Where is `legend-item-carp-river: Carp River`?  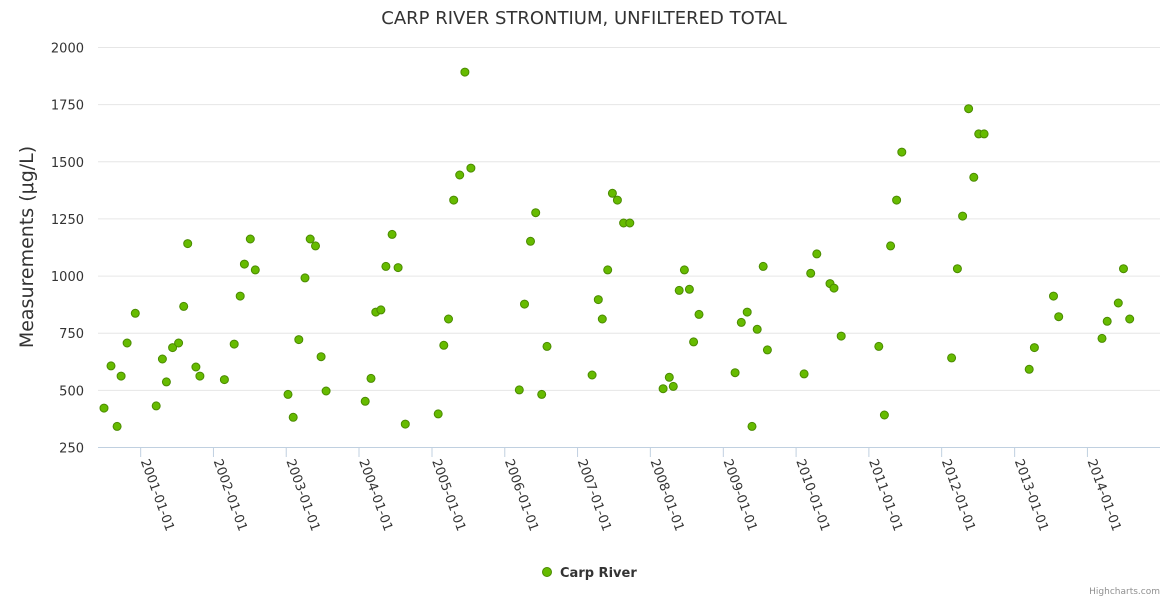 legend-item-carp-river: Carp River is located at coordinates (598, 573).